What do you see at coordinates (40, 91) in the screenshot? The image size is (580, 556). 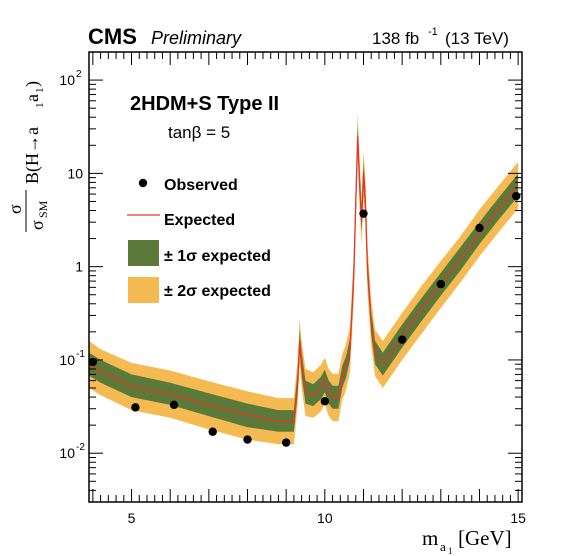 I see `y-title-sub2: 1` at bounding box center [40, 91].